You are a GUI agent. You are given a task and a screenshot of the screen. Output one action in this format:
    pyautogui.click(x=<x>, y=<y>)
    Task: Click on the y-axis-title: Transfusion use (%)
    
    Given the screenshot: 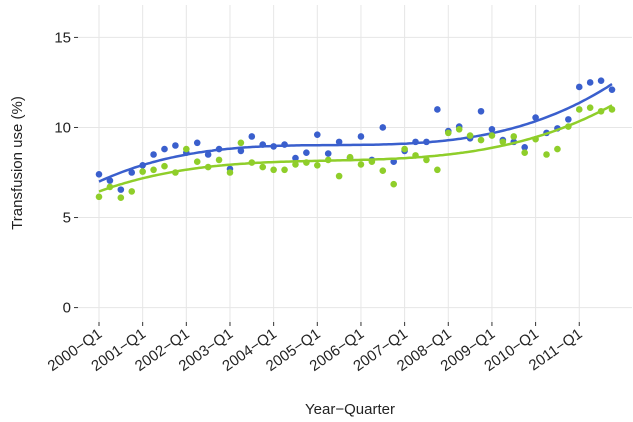 What is the action you would take?
    pyautogui.click(x=17, y=163)
    